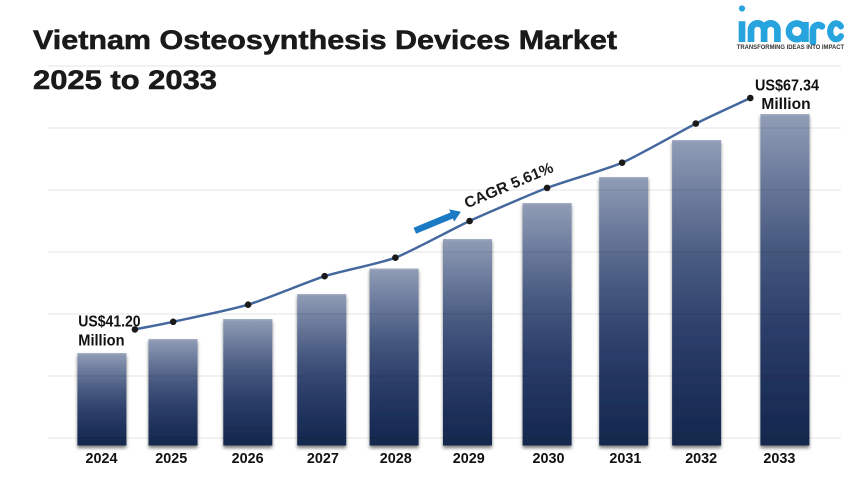 This screenshot has height=478, width=850. I want to click on svg-text: US$67.34, so click(787, 86).